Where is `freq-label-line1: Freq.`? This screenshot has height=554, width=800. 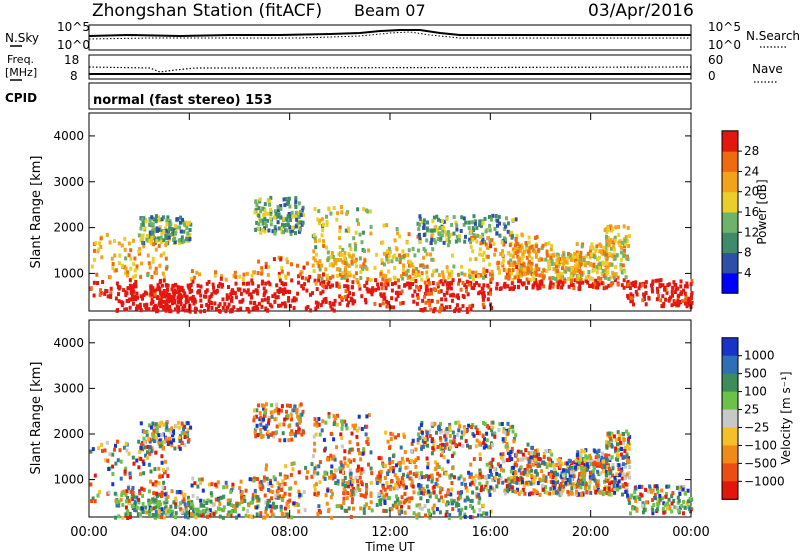
freq-label-line1: Freq. is located at coordinates (20, 59).